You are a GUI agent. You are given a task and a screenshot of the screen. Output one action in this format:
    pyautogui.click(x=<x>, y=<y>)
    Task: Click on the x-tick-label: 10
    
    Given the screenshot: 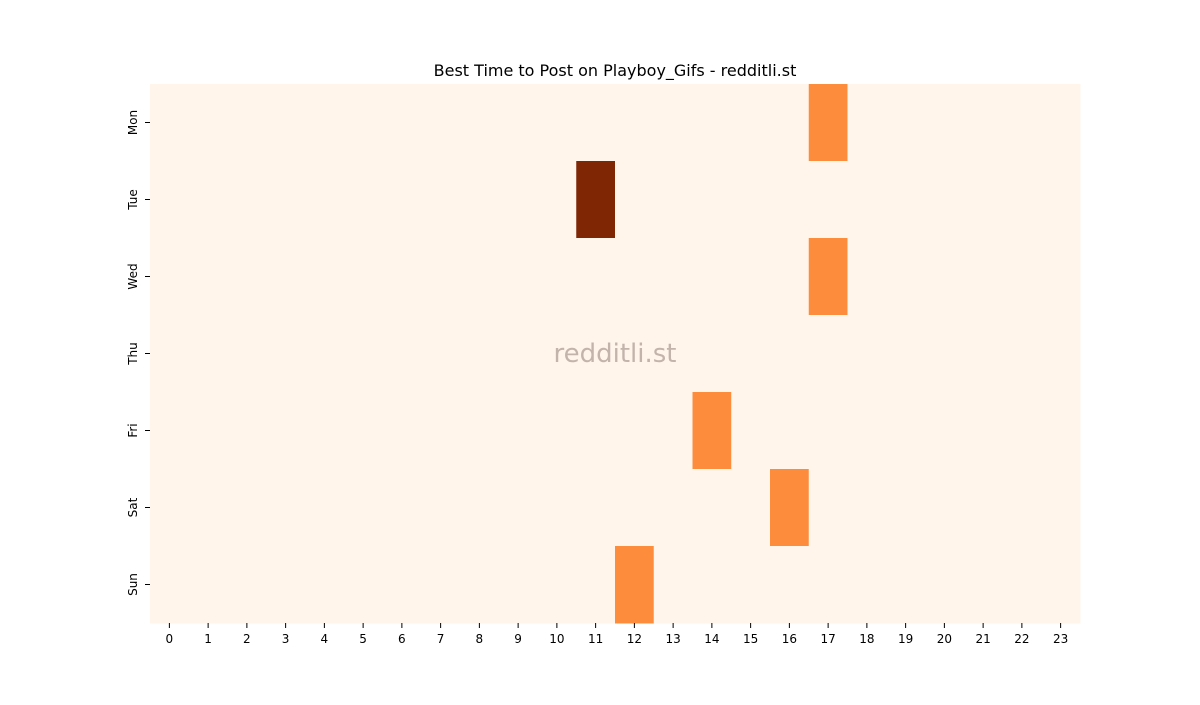 What is the action you would take?
    pyautogui.click(x=556, y=639)
    